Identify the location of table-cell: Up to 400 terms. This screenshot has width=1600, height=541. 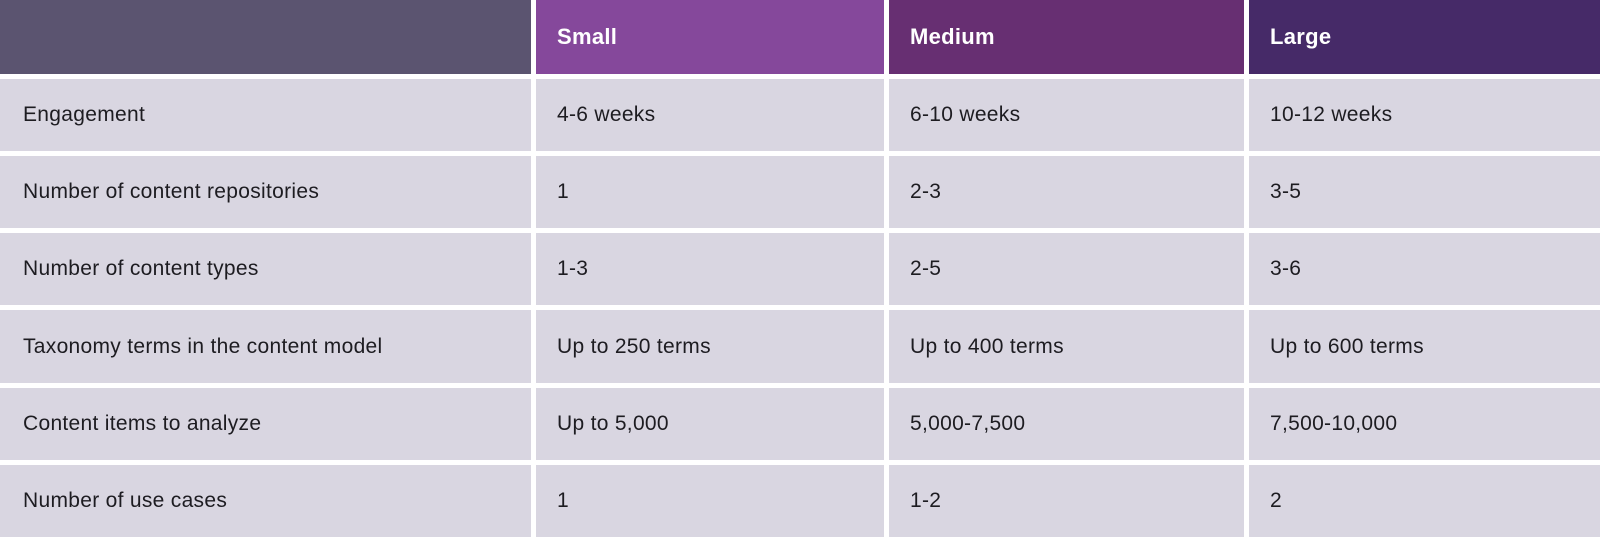
(1066, 346).